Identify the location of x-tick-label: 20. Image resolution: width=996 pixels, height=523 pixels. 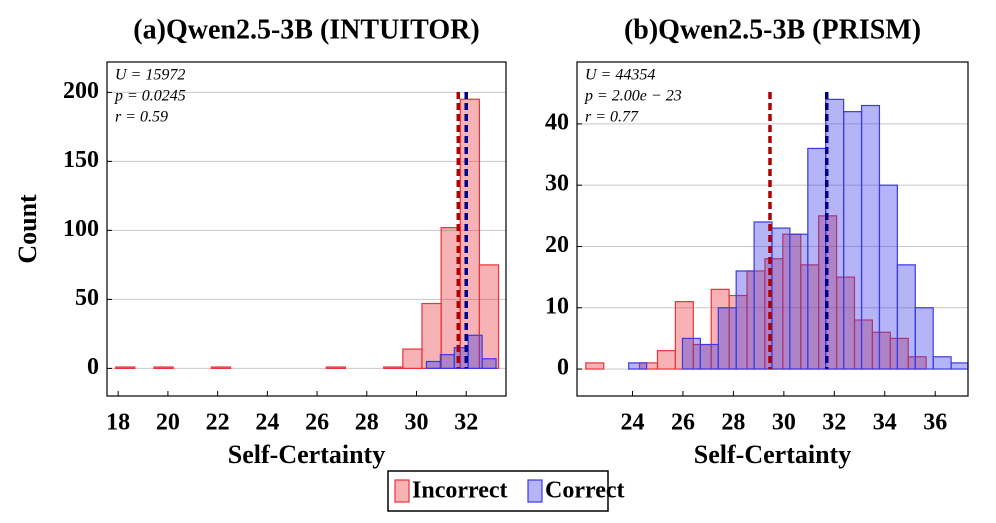
(168, 423).